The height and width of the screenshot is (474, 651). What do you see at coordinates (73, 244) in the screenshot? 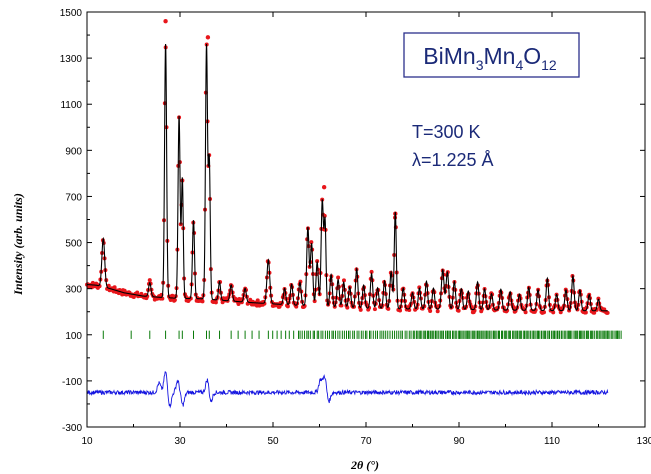
I see `y-tick-label: 500` at bounding box center [73, 244].